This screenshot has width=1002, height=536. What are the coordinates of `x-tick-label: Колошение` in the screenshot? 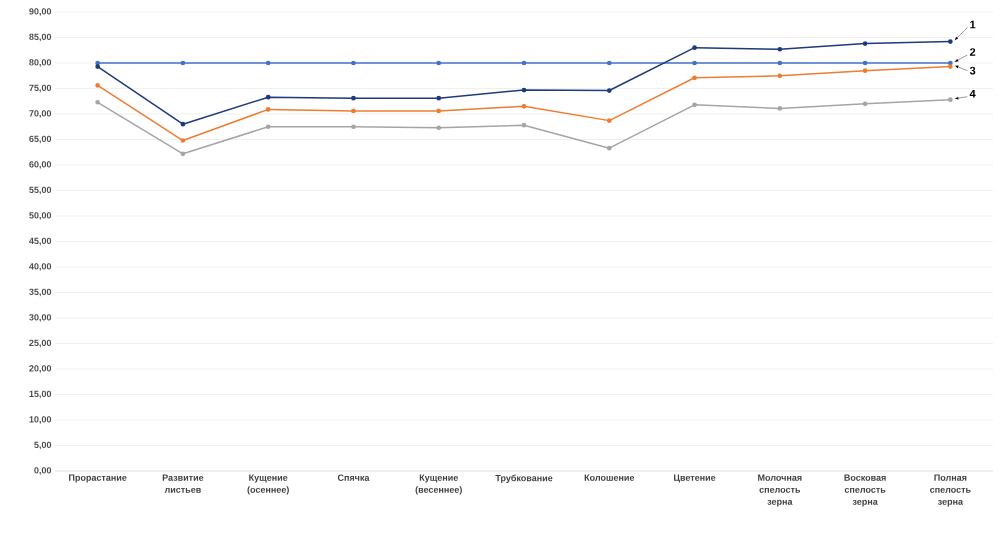 It's located at (609, 477).